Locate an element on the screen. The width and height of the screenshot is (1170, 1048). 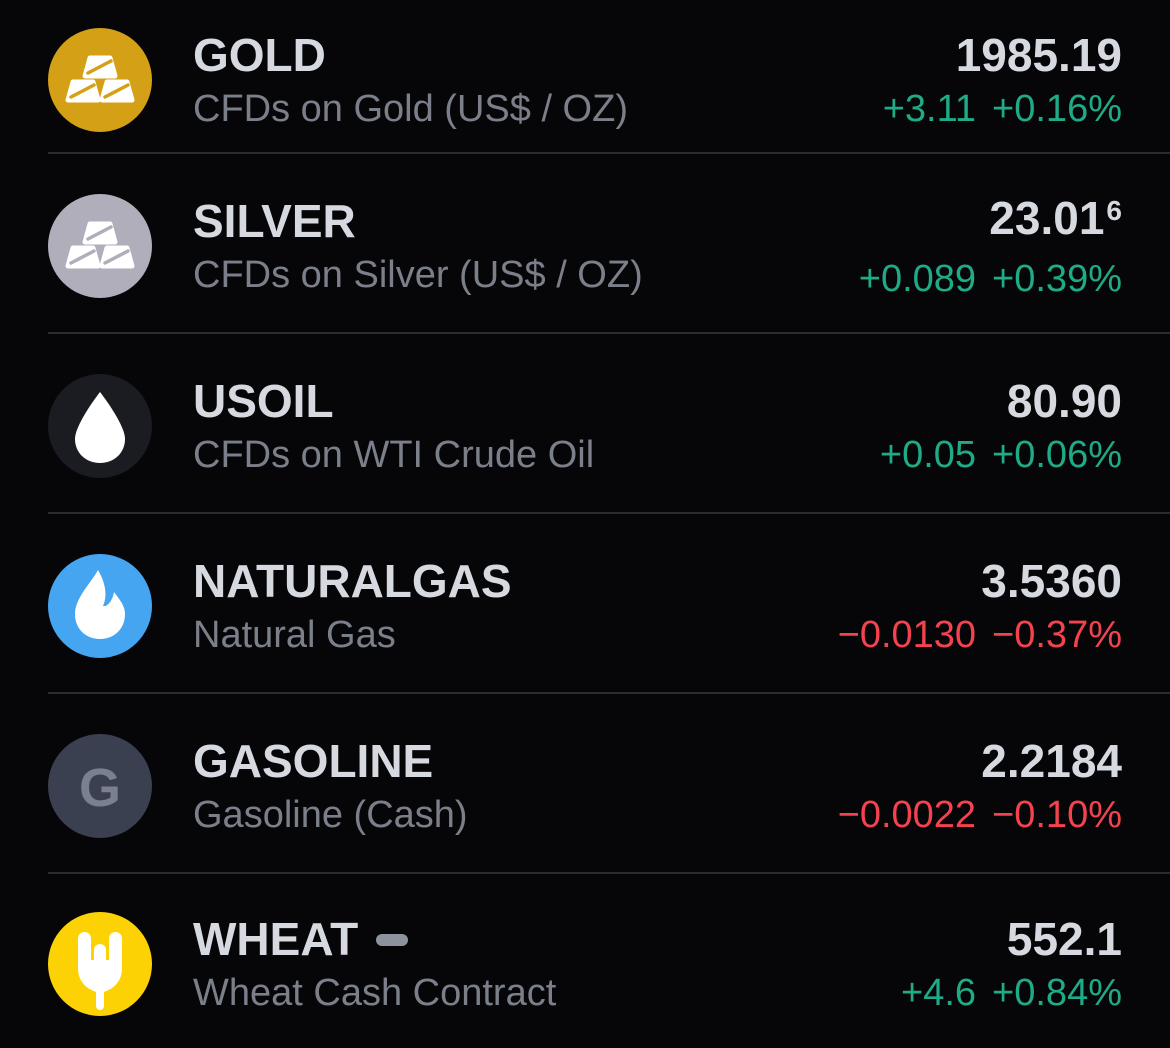
symbol-title-line: USOIL is located at coordinates (536, 401).